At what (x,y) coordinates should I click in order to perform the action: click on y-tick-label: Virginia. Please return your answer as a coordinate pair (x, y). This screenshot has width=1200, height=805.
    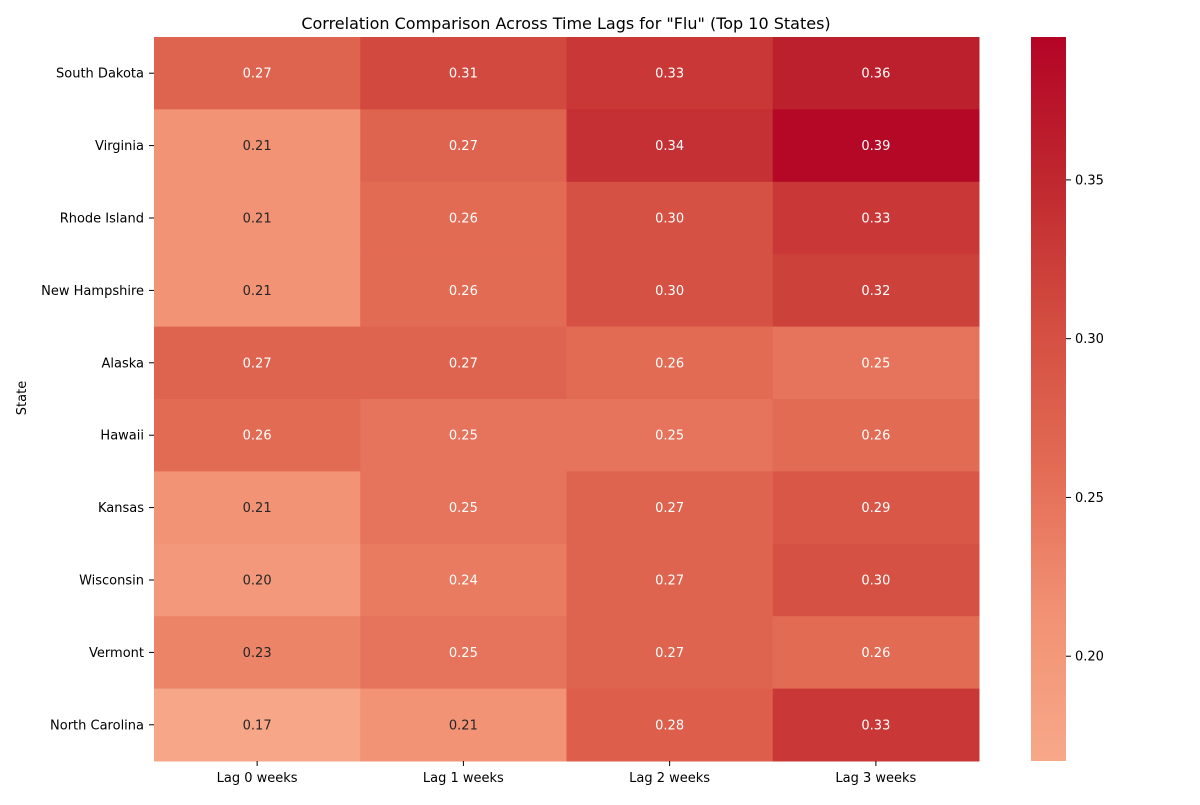
    Looking at the image, I should click on (119, 146).